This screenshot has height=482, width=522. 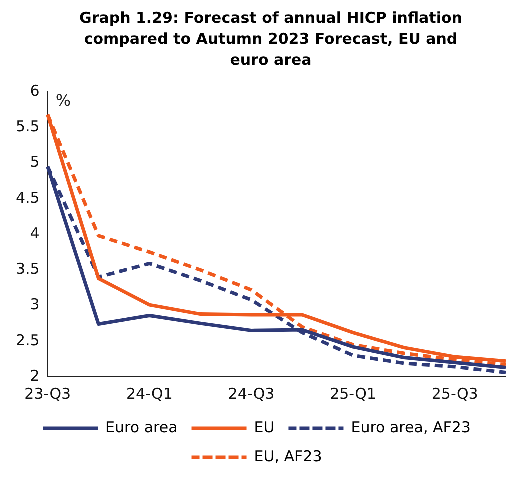 I want to click on x-tick-label: 25-Q1, so click(x=353, y=393).